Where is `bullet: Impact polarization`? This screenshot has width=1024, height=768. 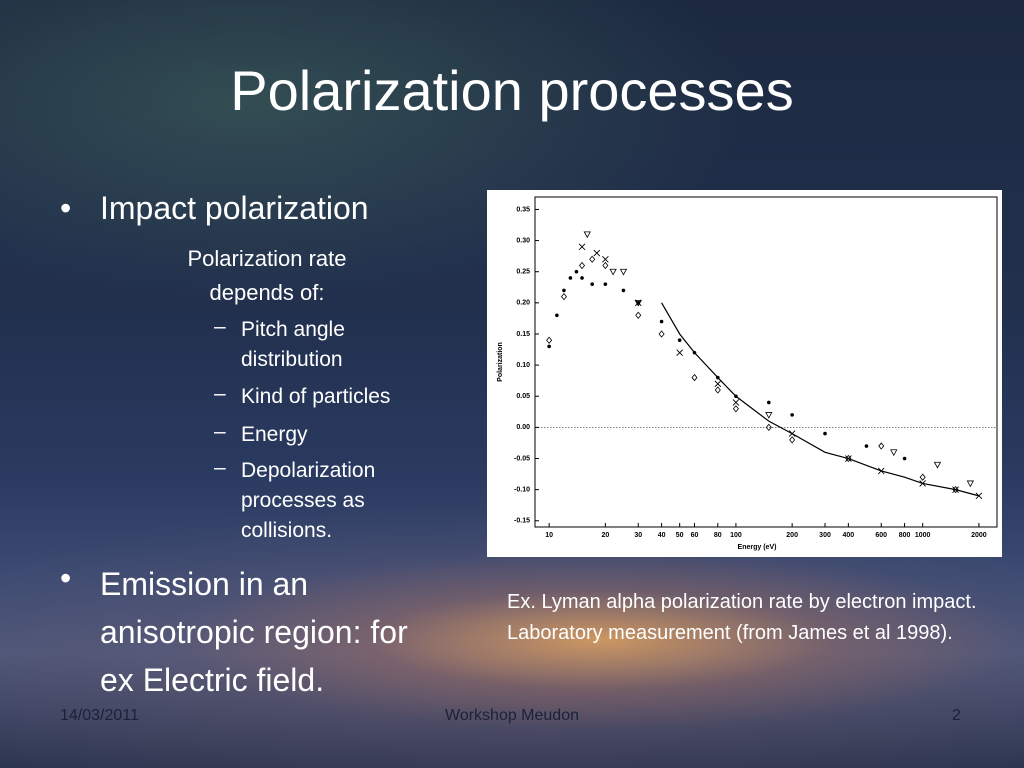 bullet: Impact polarization is located at coordinates (234, 208).